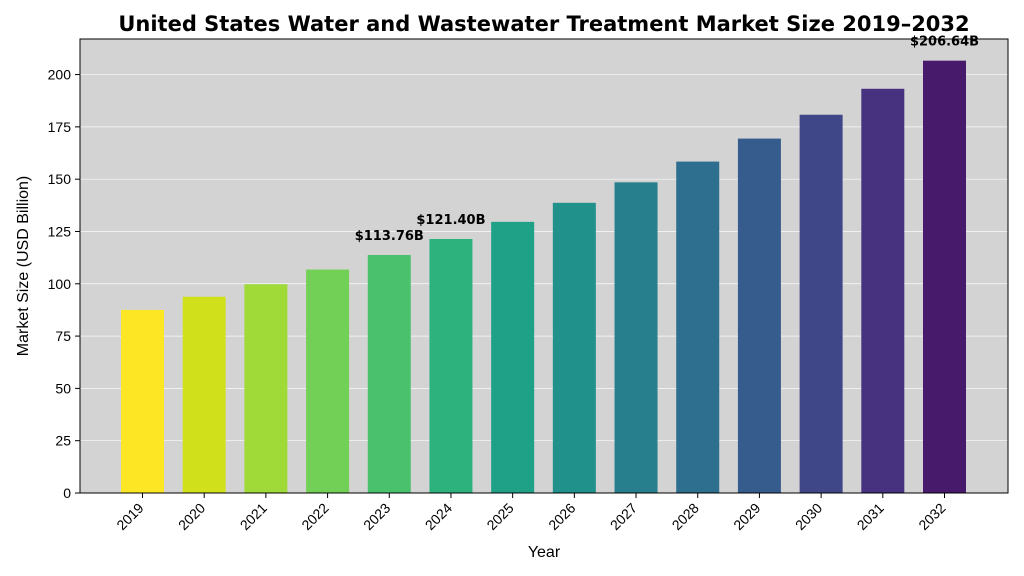 The width and height of the screenshot is (1024, 576). Describe the element at coordinates (450, 220) in the screenshot. I see `data-label: $121.40B` at that location.